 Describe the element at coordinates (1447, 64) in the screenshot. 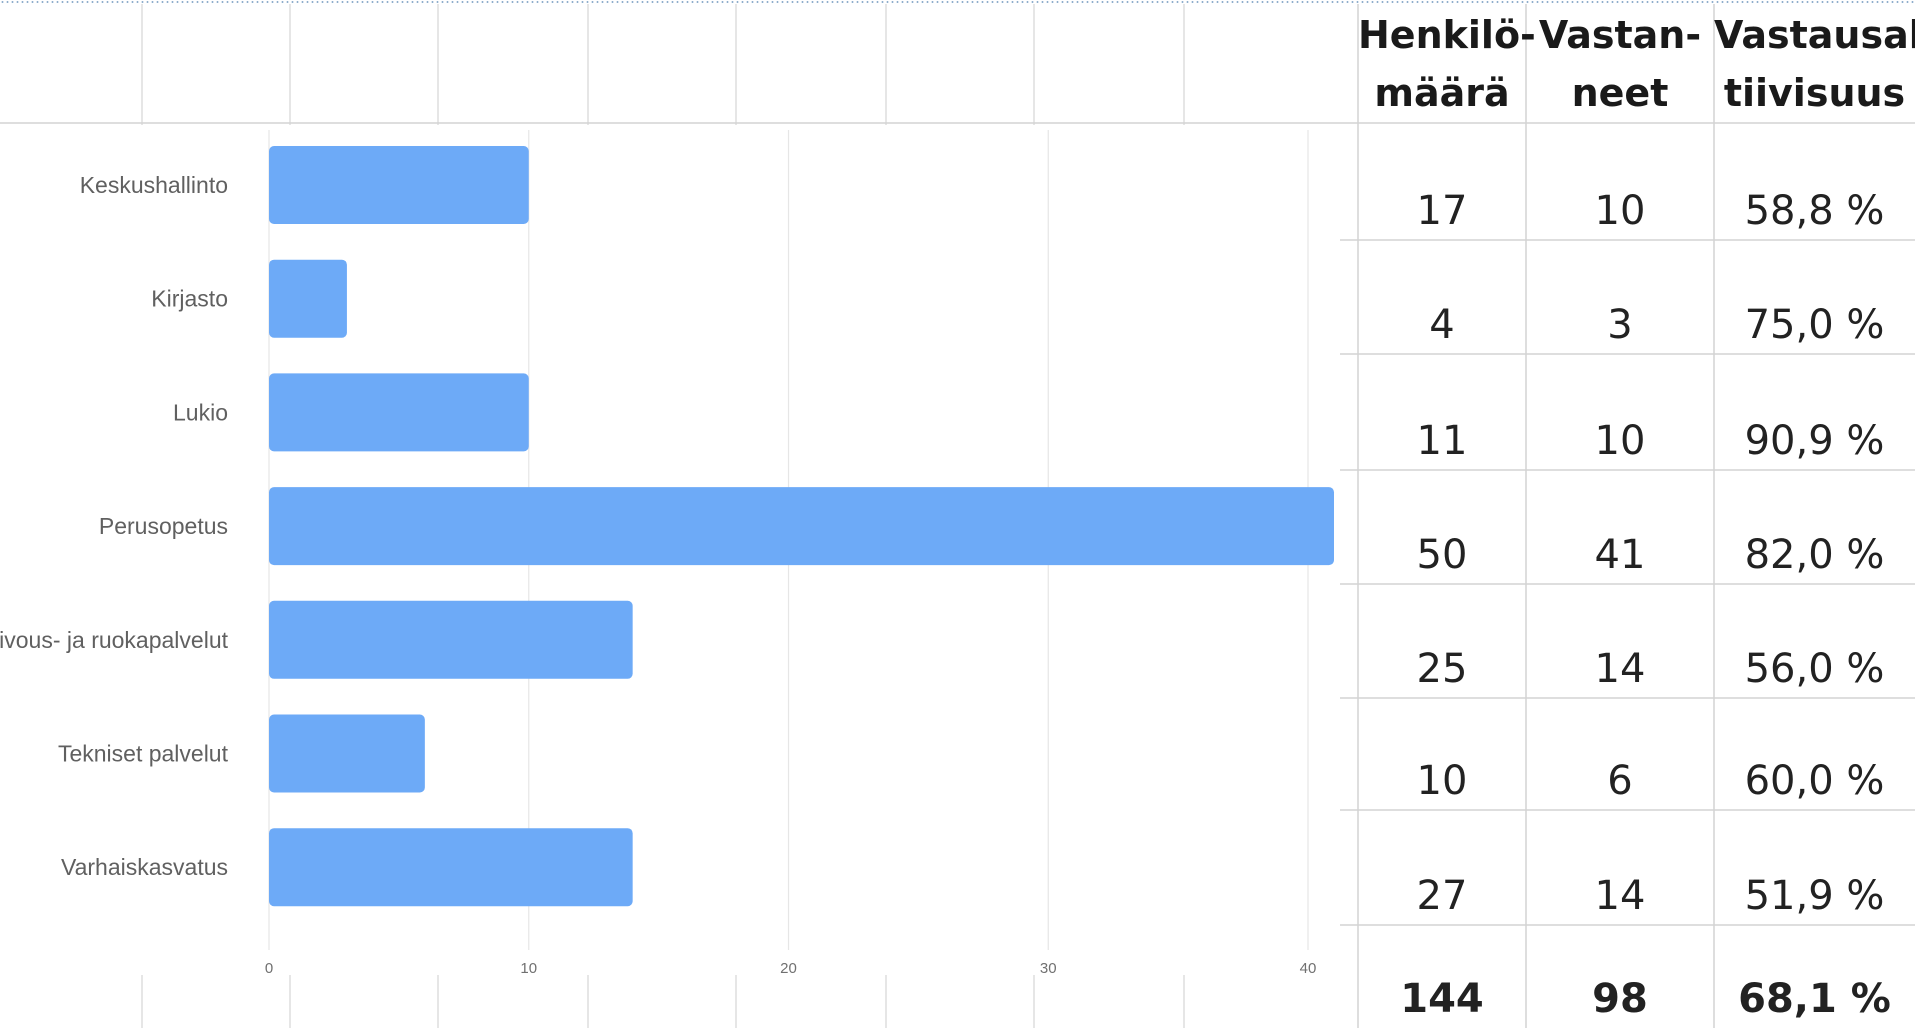

I see `header-henkilomaara: Henkilö- määrä` at that location.